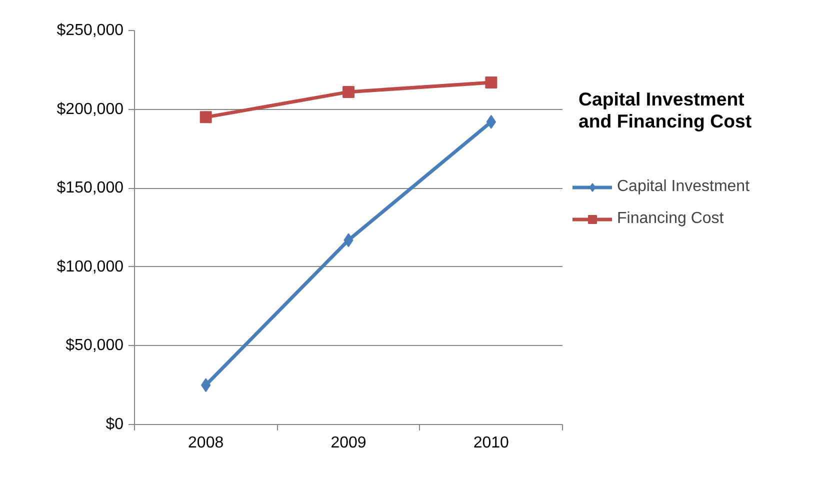  What do you see at coordinates (670, 219) in the screenshot?
I see `legend-label: Financing Cost` at bounding box center [670, 219].